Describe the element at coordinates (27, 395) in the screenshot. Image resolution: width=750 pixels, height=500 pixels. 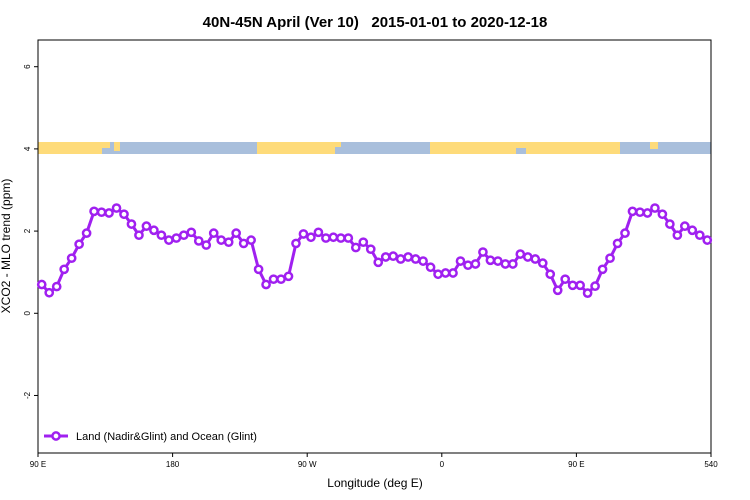
I see `y-tick-label: -2` at that location.